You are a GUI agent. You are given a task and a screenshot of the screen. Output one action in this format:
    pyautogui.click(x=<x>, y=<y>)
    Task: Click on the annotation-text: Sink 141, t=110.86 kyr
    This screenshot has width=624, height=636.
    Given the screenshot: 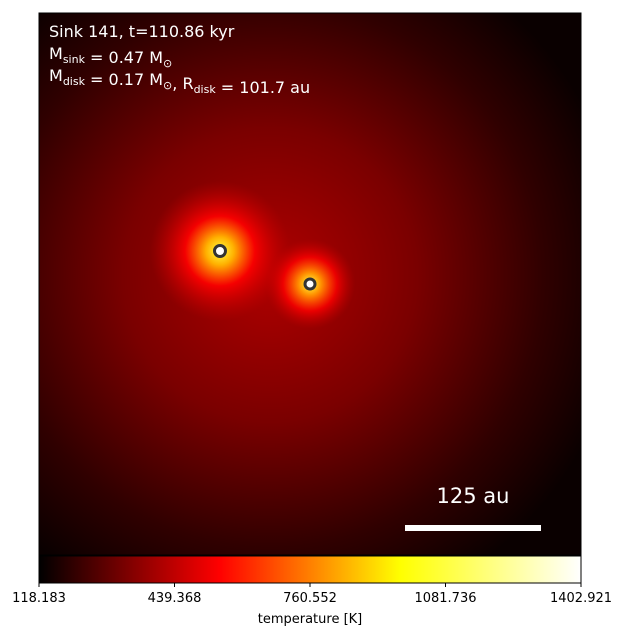 What is the action you would take?
    pyautogui.click(x=142, y=31)
    